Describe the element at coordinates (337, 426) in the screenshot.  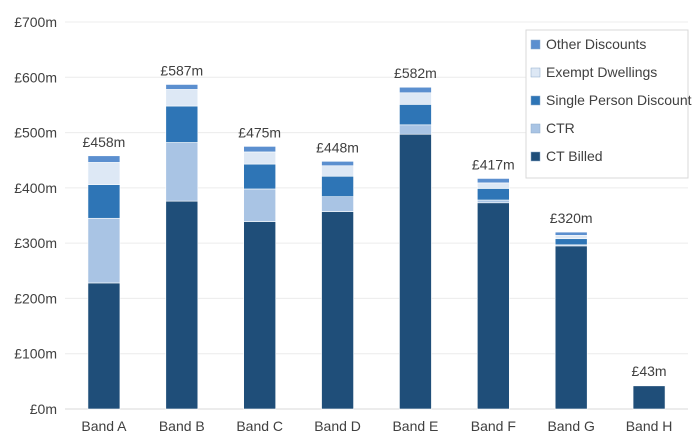
I see `x-tick-label: Band D` at that location.